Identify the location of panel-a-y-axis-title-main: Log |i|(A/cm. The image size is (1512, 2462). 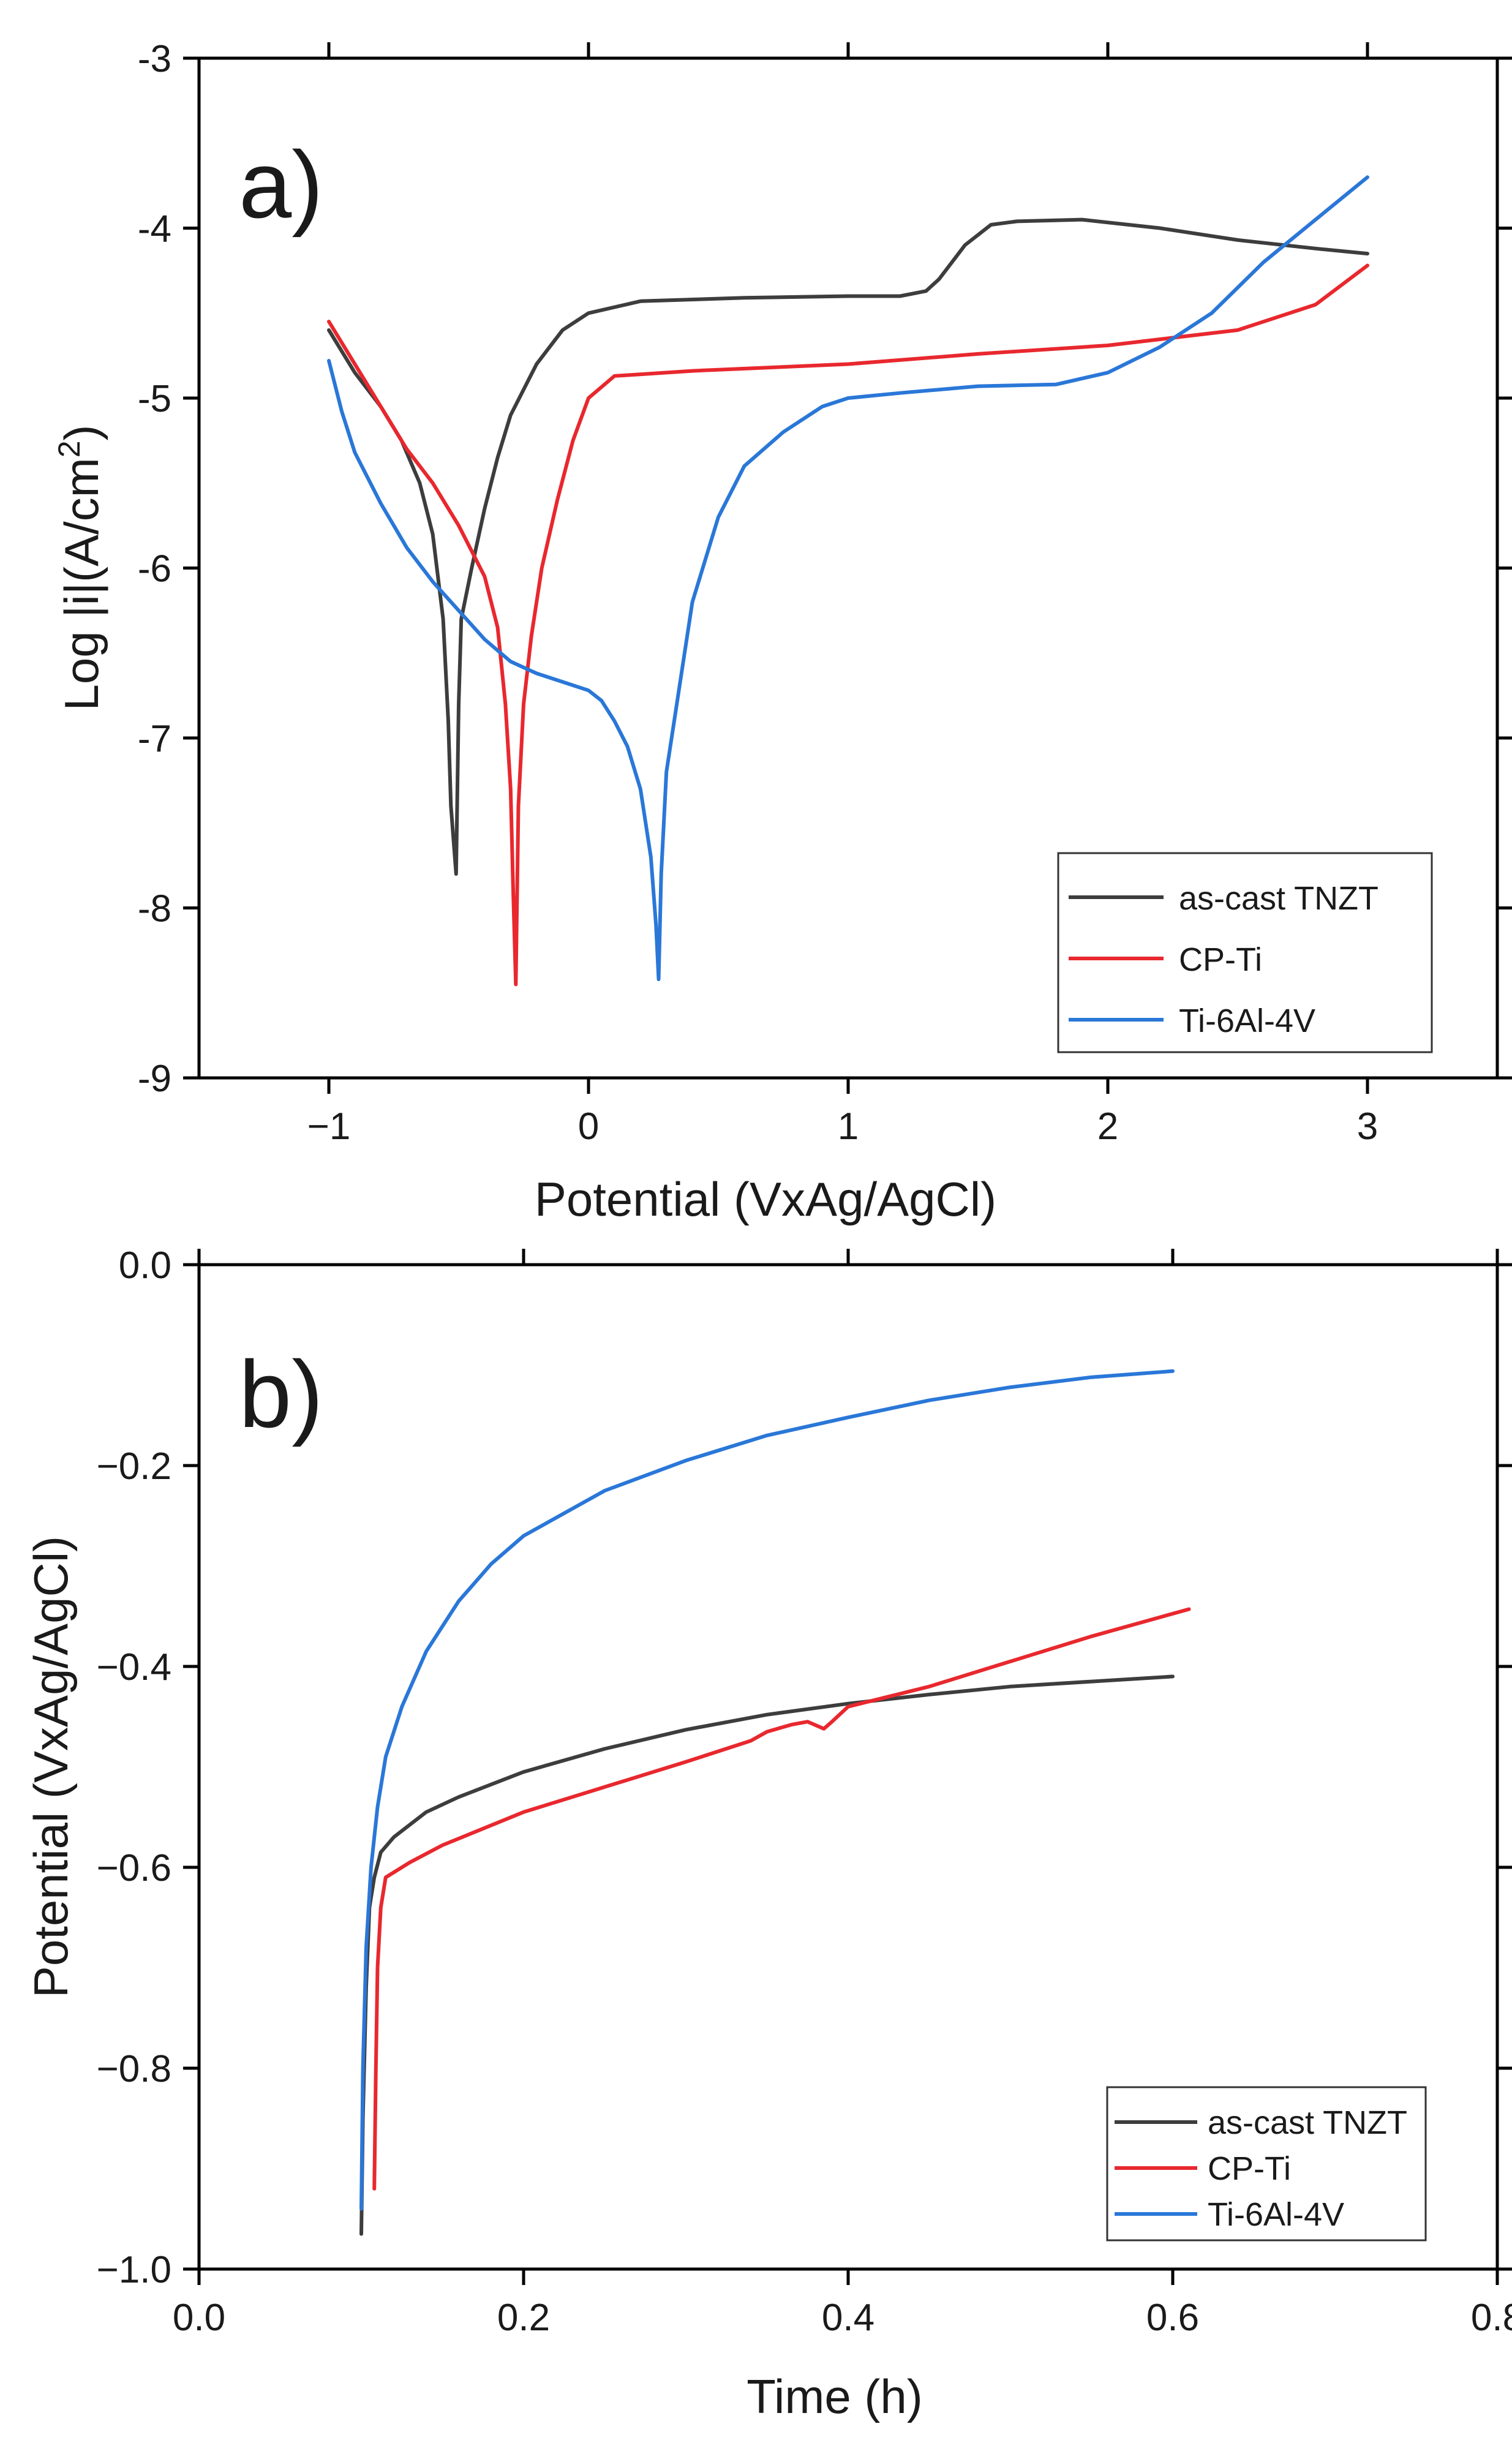
(81, 583).